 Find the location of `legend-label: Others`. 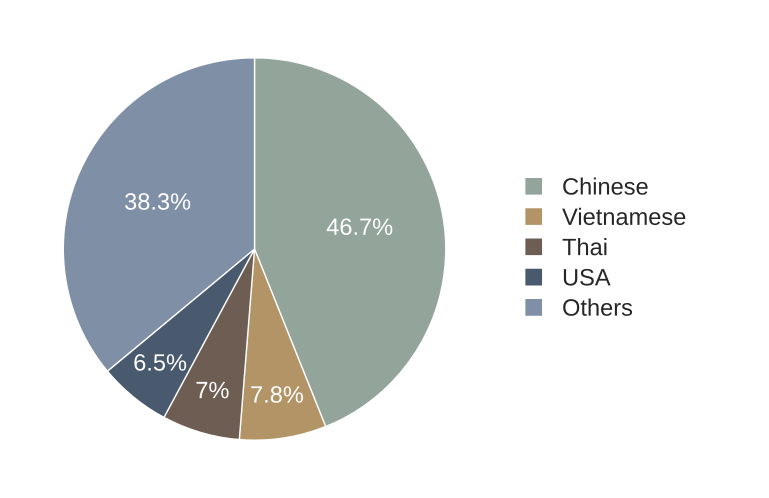

legend-label: Others is located at coordinates (597, 307).